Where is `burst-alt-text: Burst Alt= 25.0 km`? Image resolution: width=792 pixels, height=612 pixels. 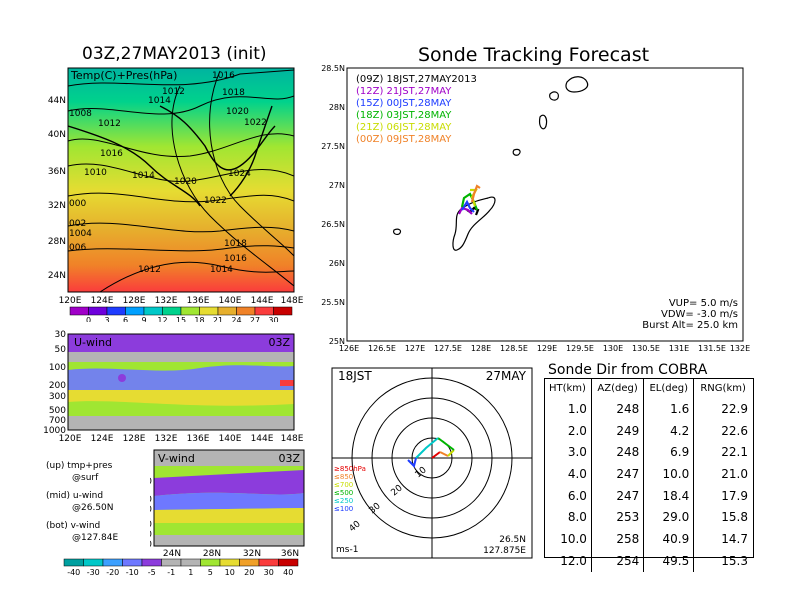 burst-alt-text: Burst Alt= 25.0 km is located at coordinates (690, 325).